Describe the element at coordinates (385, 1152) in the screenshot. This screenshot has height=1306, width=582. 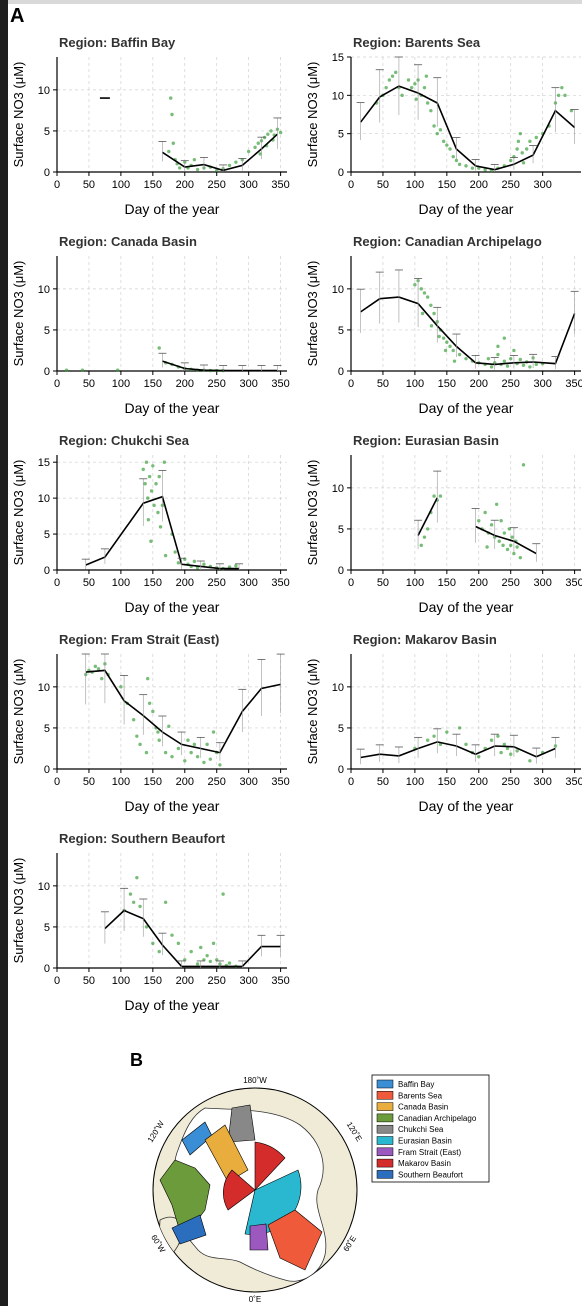
I see `legend-swatch-fram-strait-east` at that location.